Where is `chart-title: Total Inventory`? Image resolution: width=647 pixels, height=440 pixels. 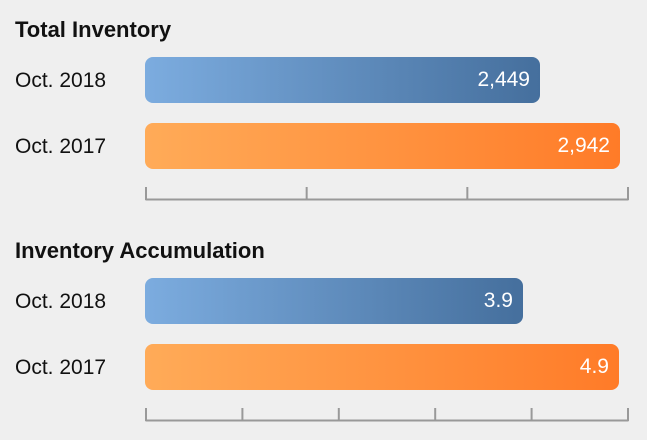
chart-title: Total Inventory is located at coordinates (93, 29).